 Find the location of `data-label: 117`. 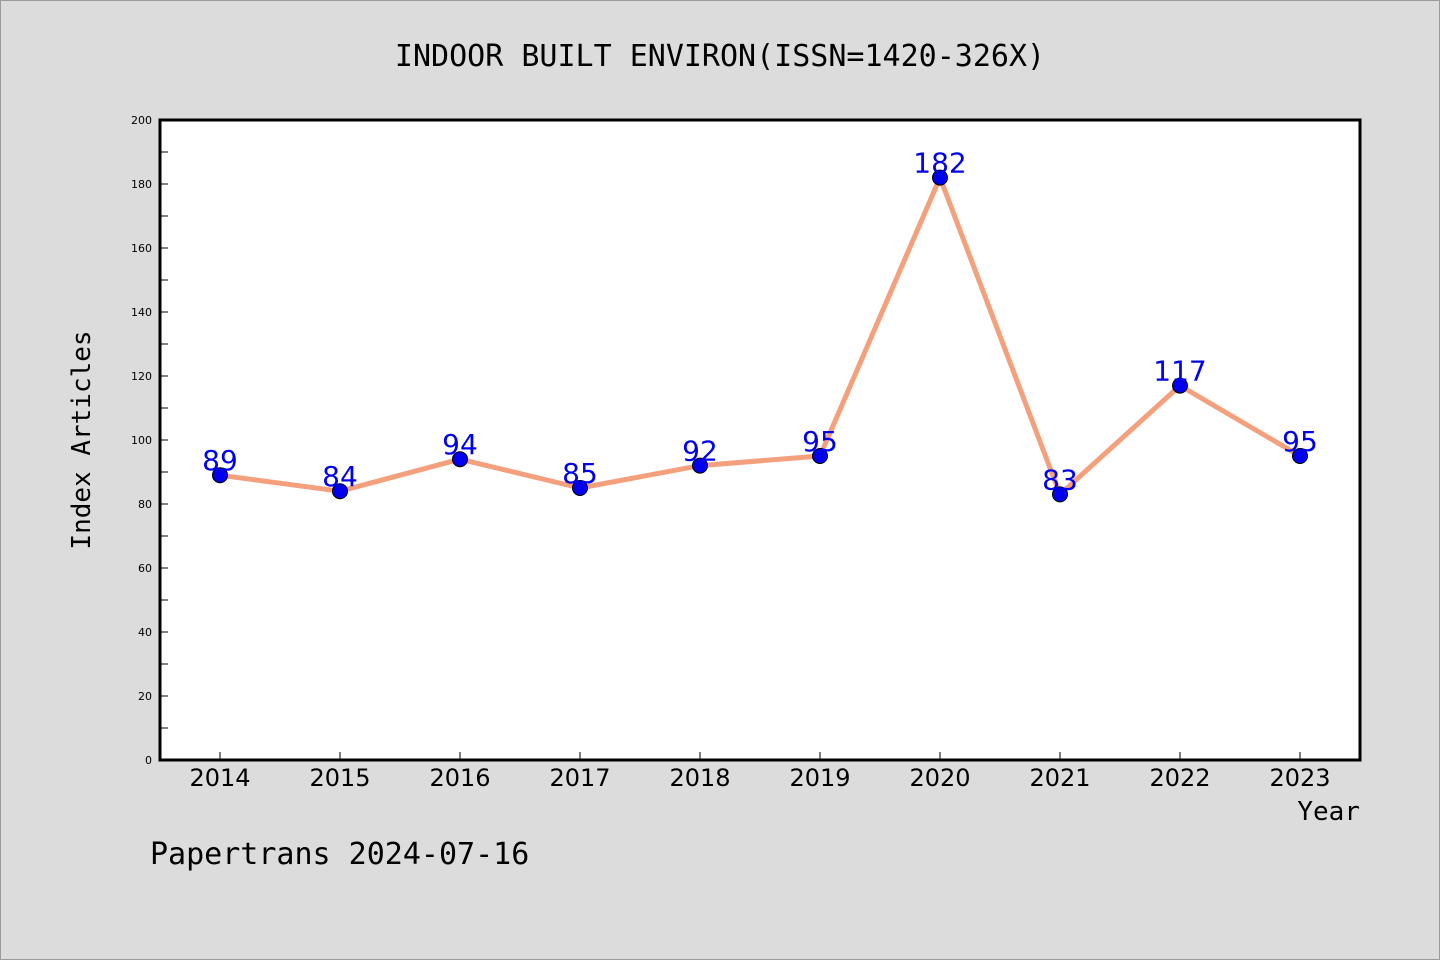

data-label: 117 is located at coordinates (1179, 371).